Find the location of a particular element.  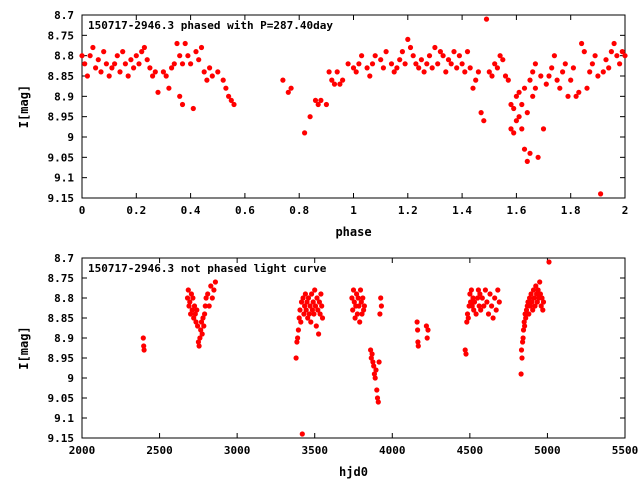

y-tick-label: 9.1 is located at coordinates (64, 418).